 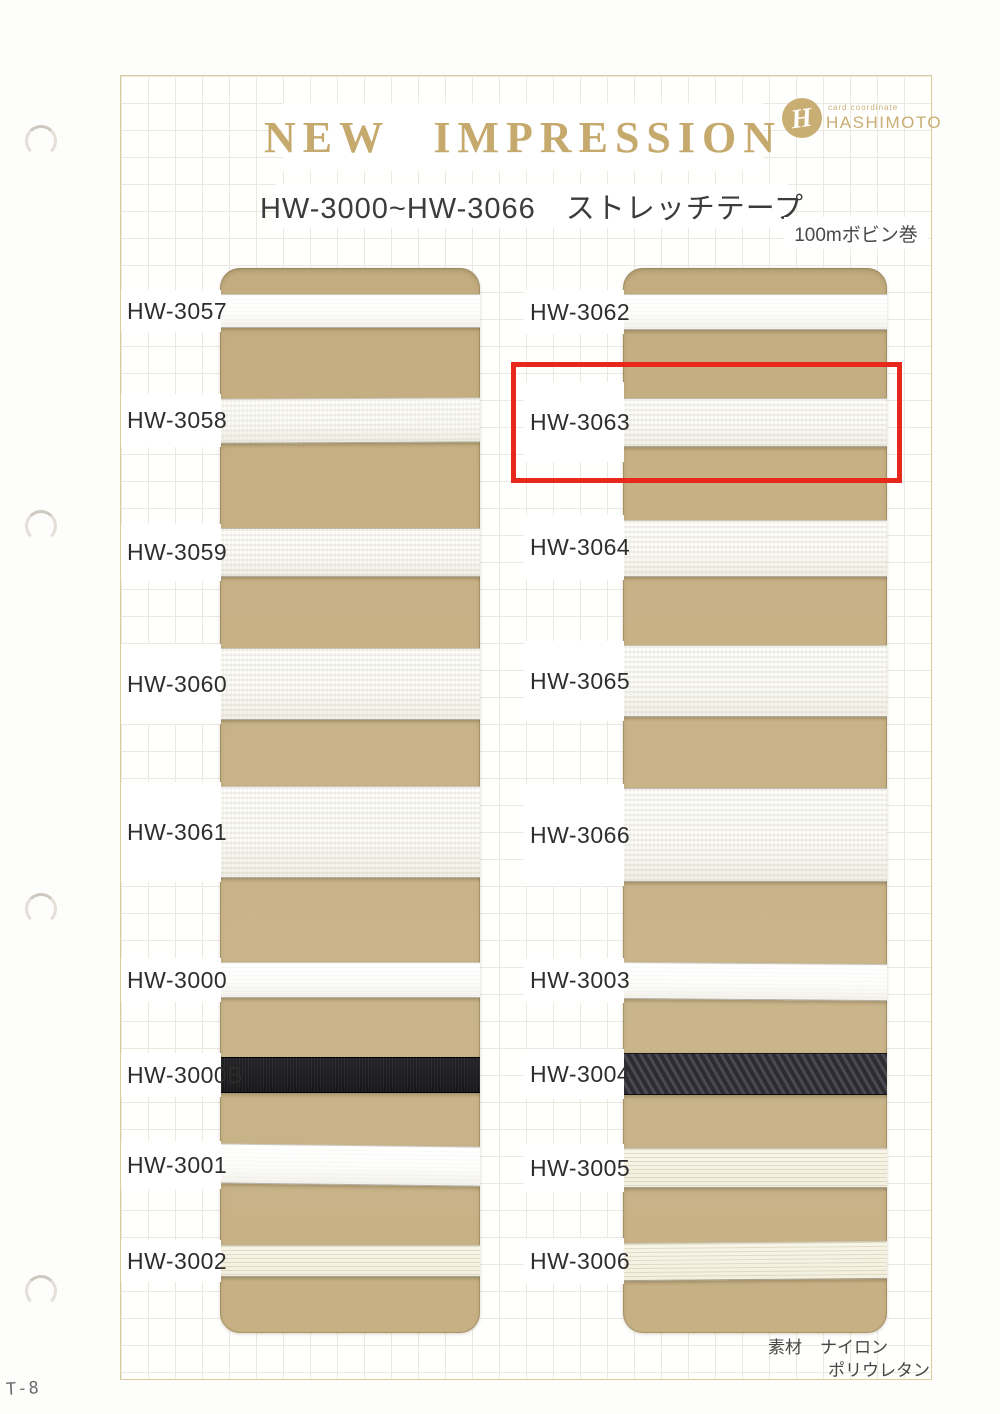 I want to click on label-hw-3000b: HW-3000B, so click(x=182, y=1075).